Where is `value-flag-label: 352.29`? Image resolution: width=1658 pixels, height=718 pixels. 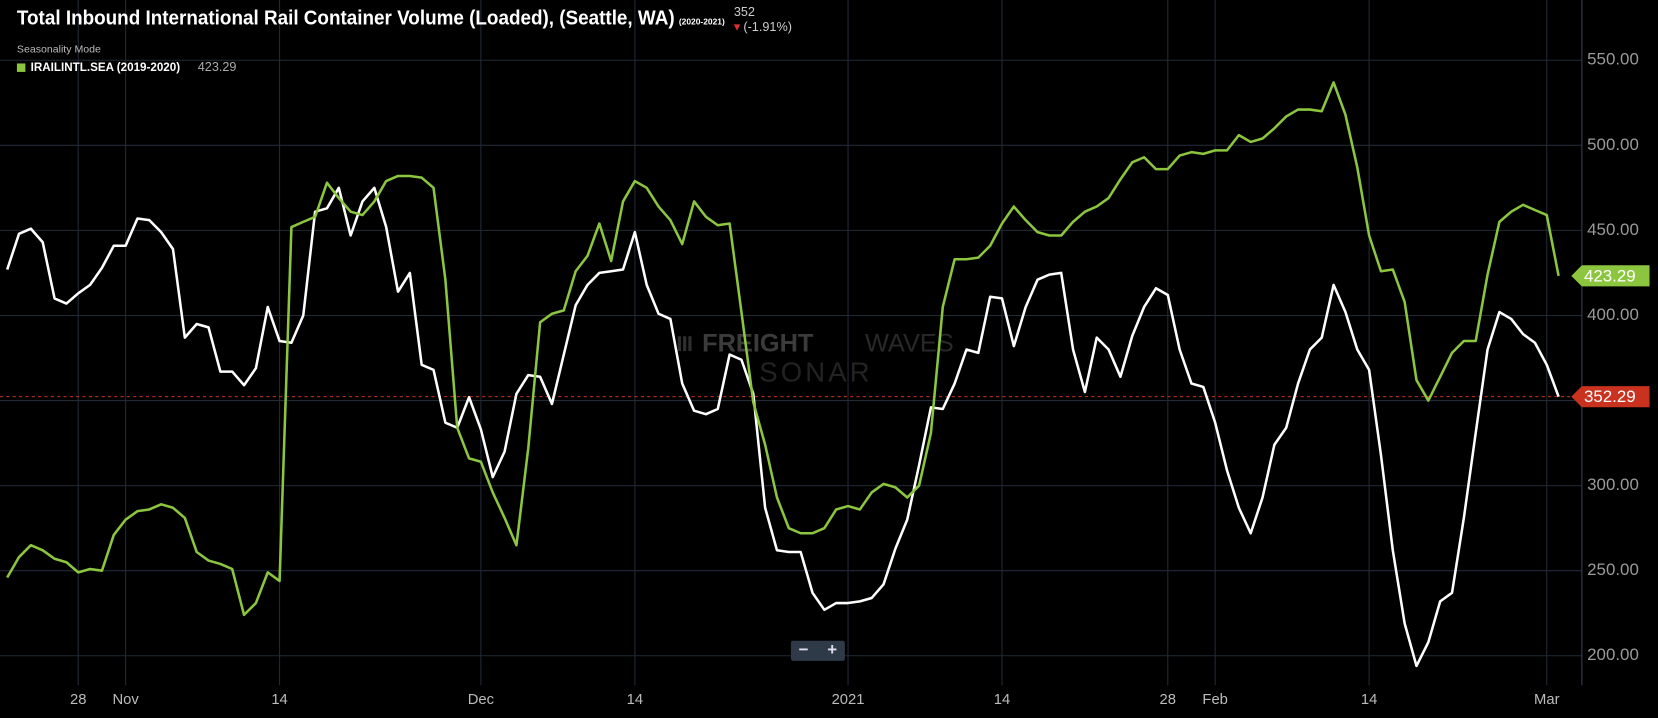 value-flag-label: 352.29 is located at coordinates (1610, 396).